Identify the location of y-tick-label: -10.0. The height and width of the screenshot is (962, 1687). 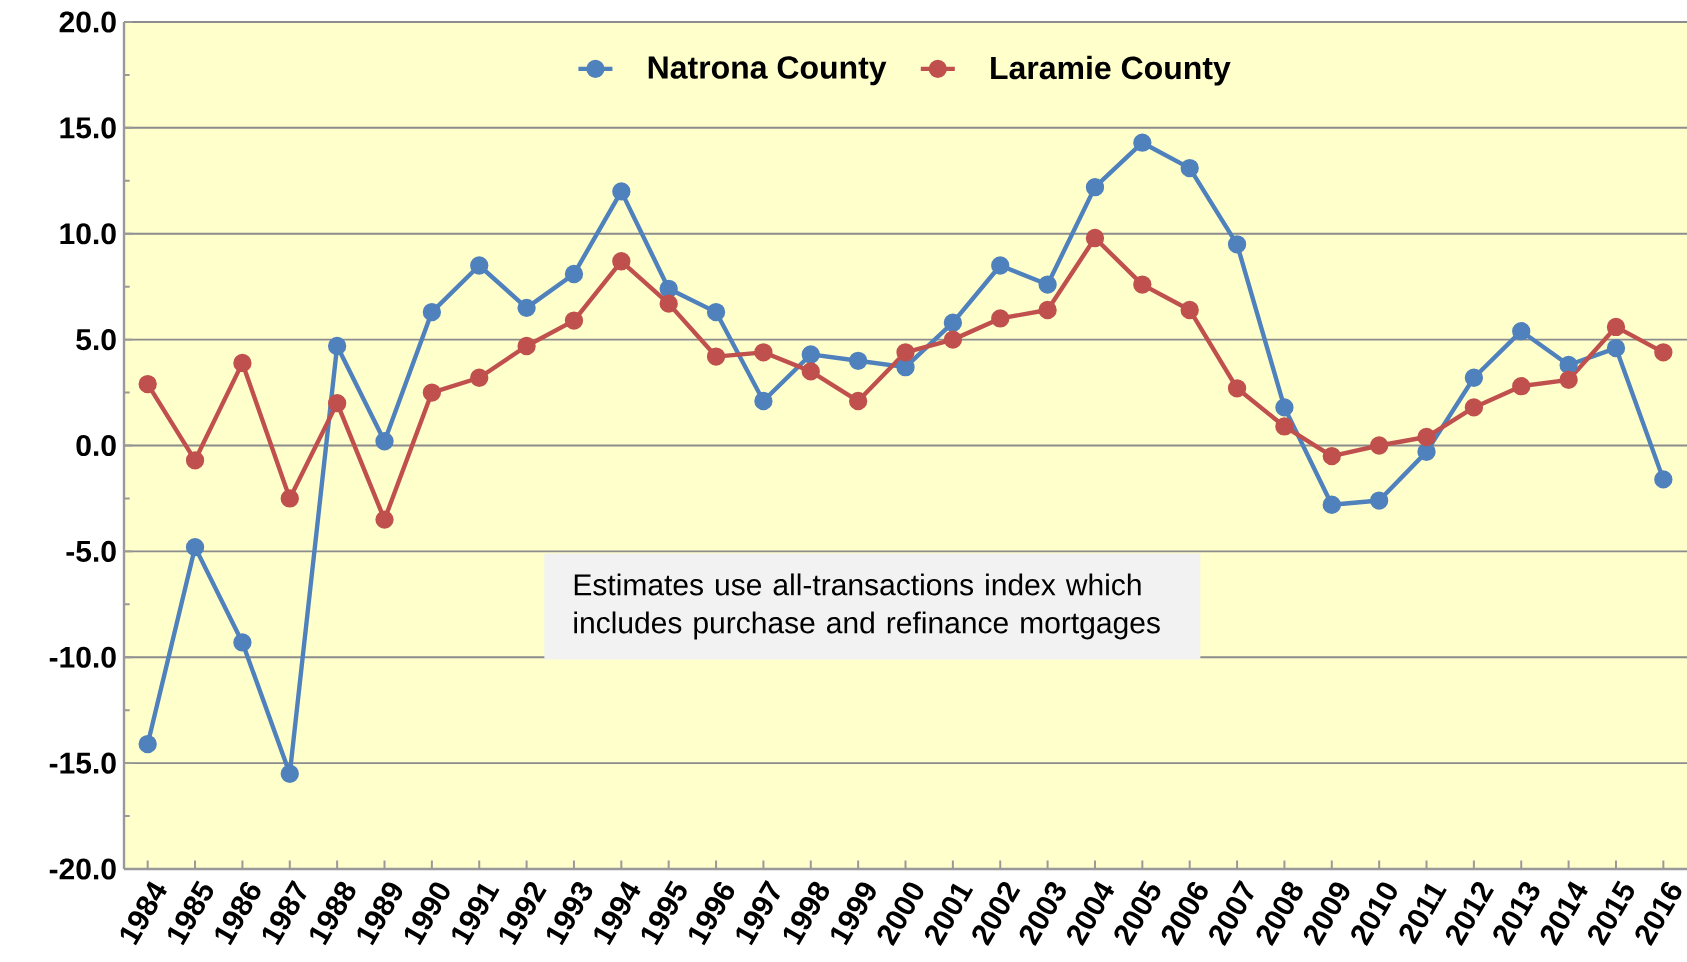
(82, 657).